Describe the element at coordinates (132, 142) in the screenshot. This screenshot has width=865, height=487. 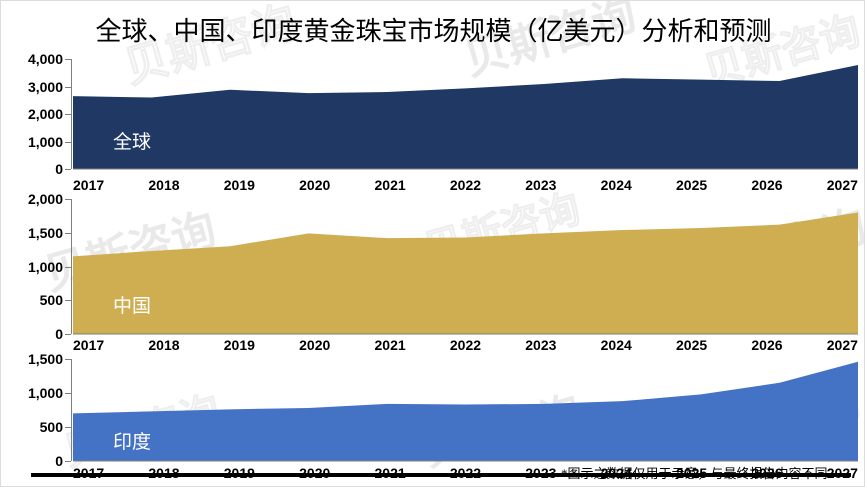
I see `series-label-global: 全球` at that location.